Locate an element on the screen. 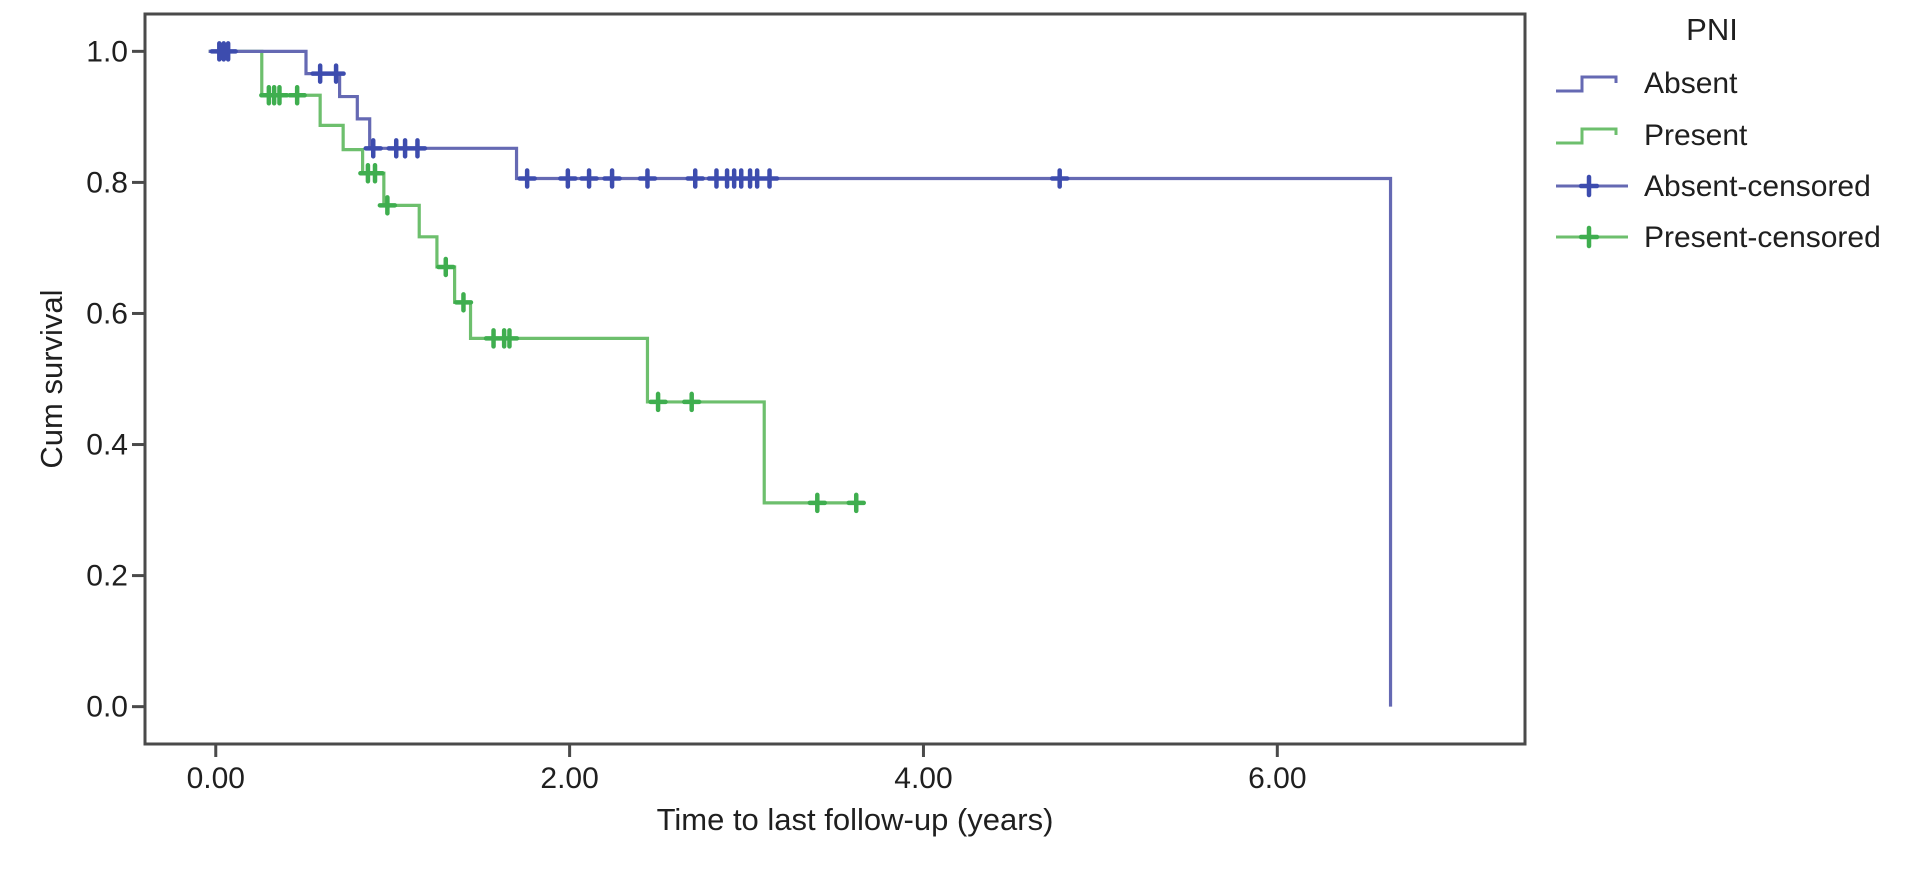 This screenshot has height=871, width=1913. legend-swatch-present-line-icon is located at coordinates (1587, 136).